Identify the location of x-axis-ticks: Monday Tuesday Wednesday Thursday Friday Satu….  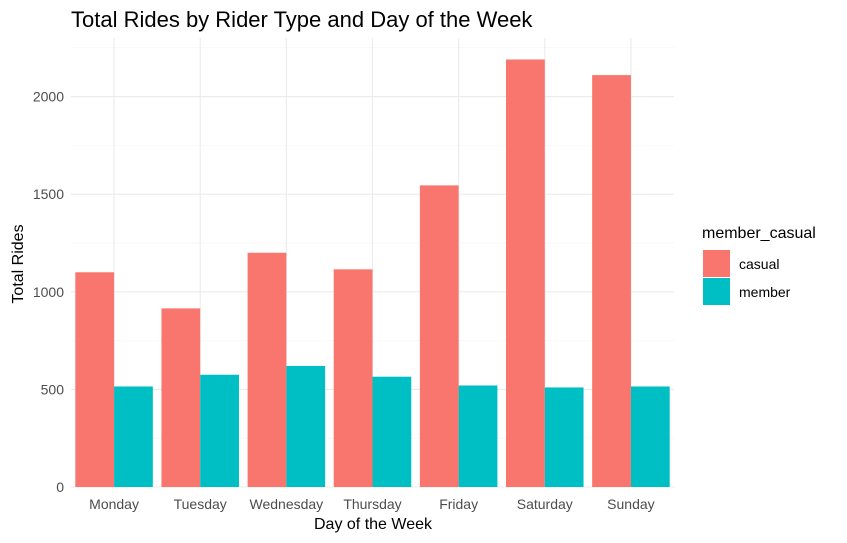
(372, 504).